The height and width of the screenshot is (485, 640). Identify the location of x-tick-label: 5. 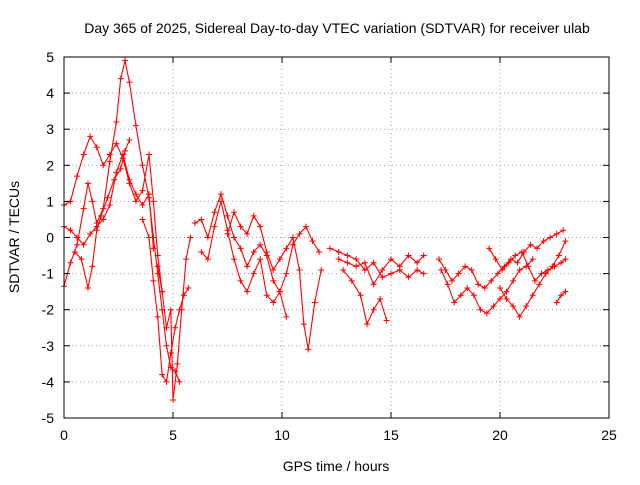
(173, 435).